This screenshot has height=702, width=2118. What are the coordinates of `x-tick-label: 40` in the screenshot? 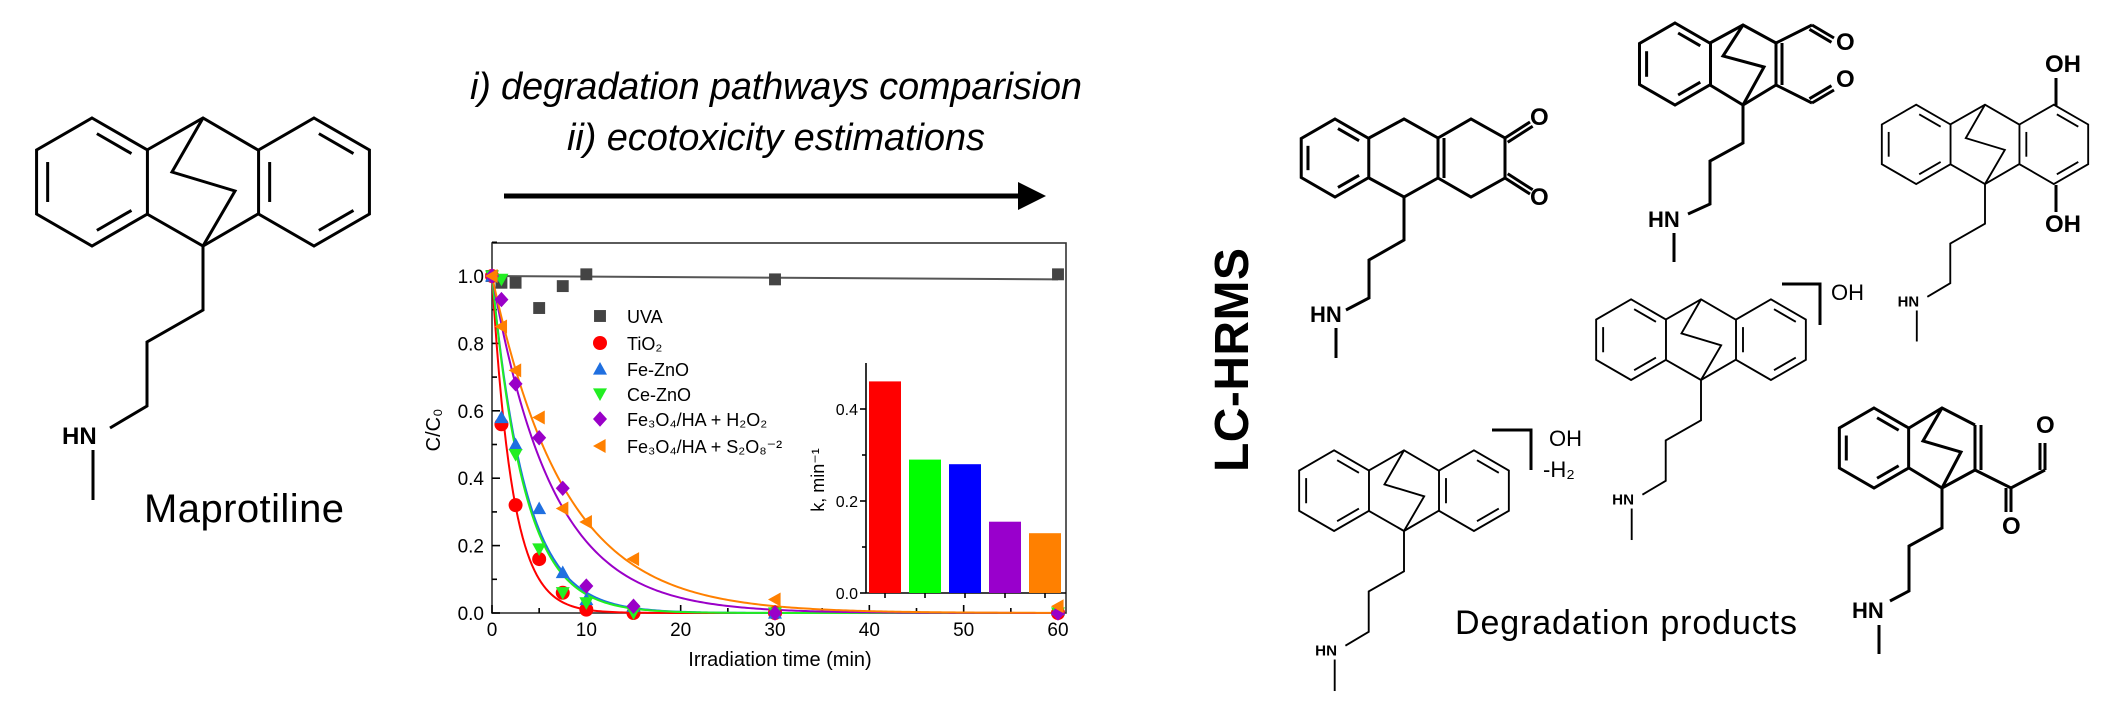 It's located at (869, 630).